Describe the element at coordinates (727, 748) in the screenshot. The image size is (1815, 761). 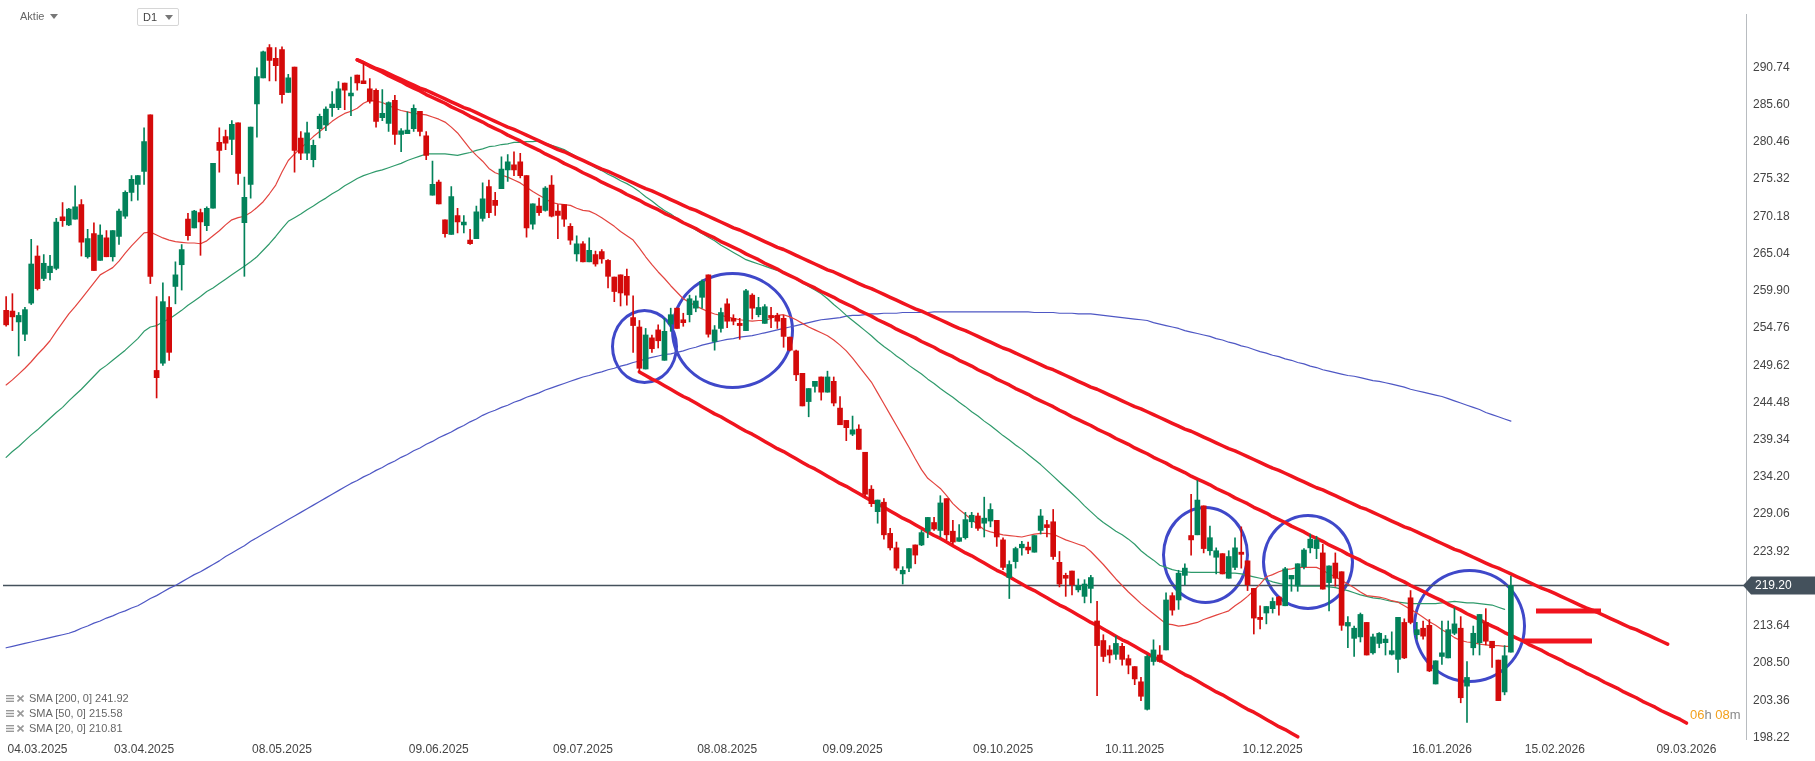
I see `x-tick-label: 08.08.2025` at that location.